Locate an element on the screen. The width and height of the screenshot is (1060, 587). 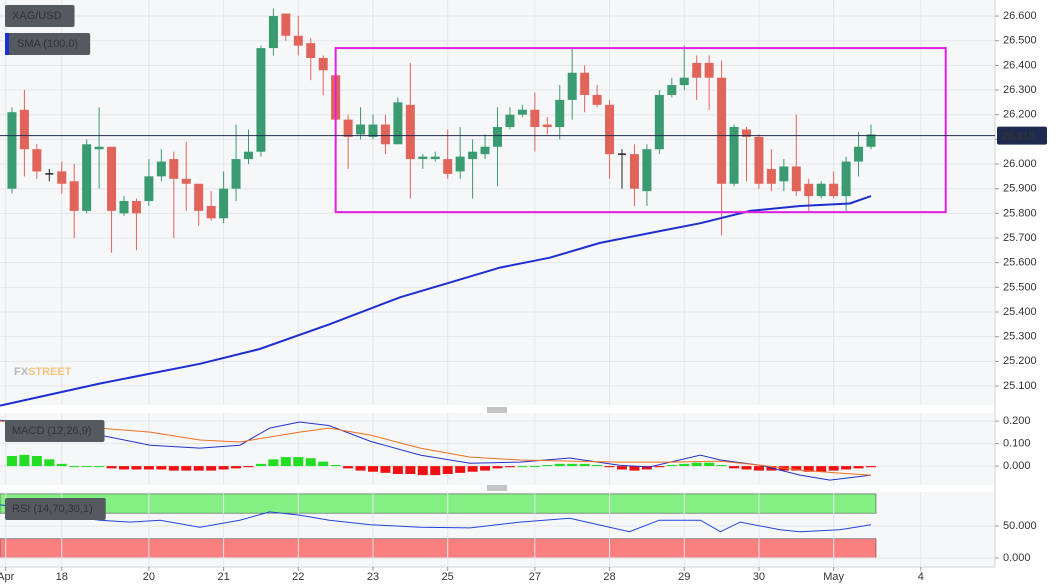
watermark: FXSTREET is located at coordinates (43, 372).